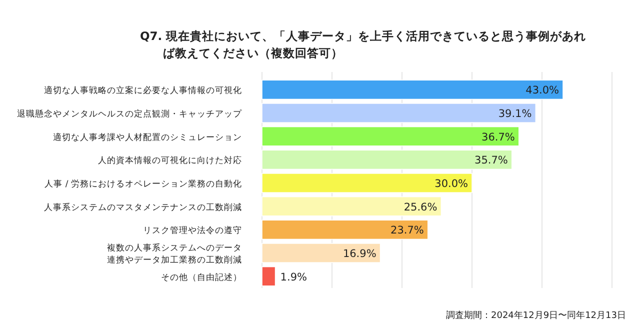  What do you see at coordinates (170, 160) in the screenshot?
I see `y-tick-label: 人的資本情報の可視化に向けた対応` at bounding box center [170, 160].